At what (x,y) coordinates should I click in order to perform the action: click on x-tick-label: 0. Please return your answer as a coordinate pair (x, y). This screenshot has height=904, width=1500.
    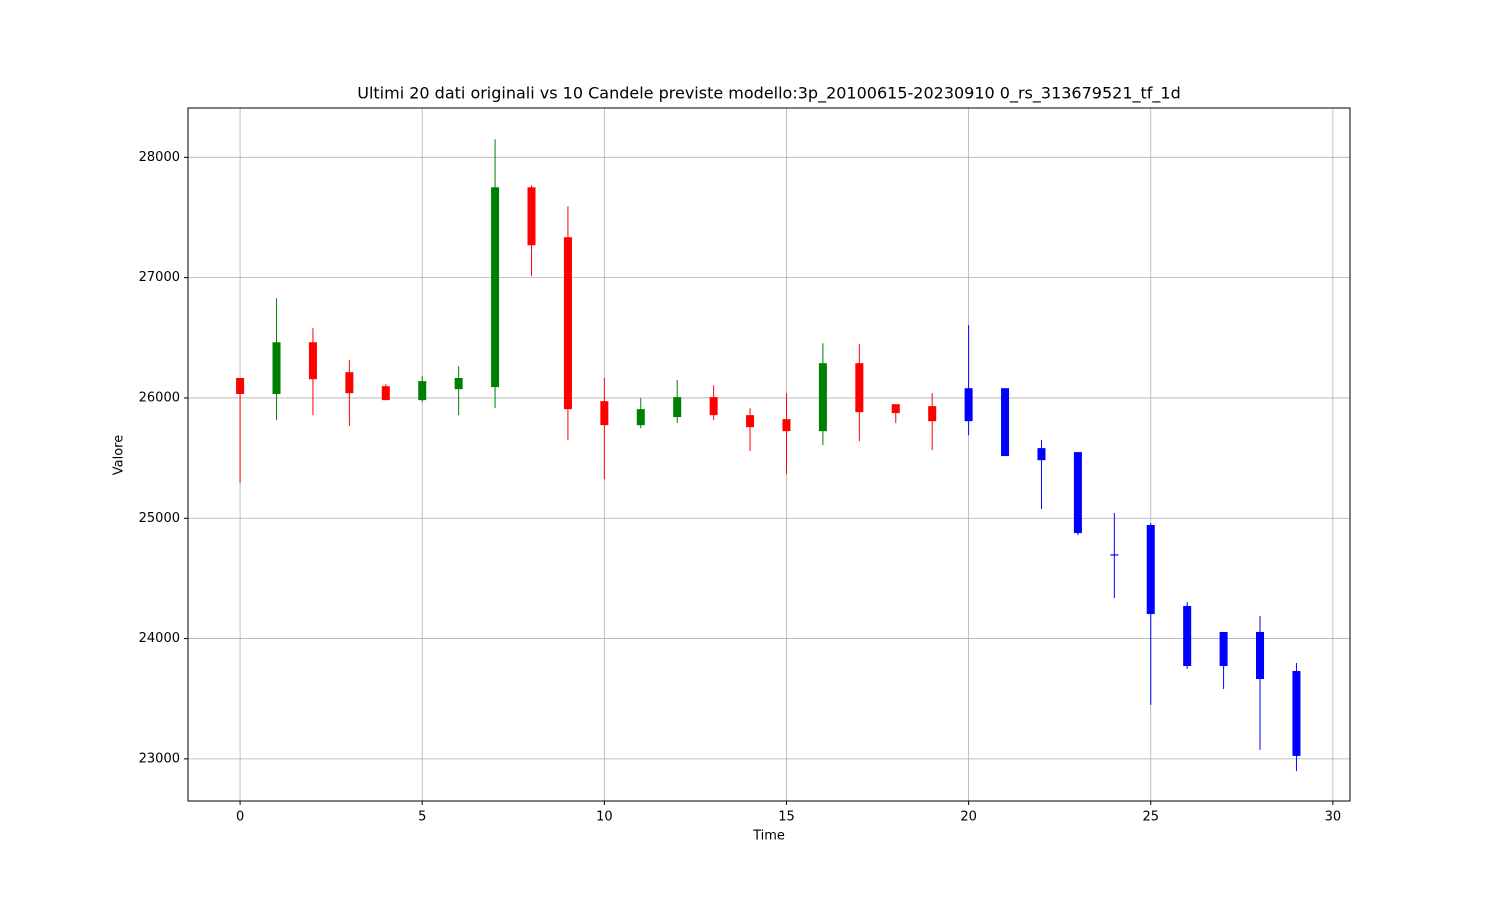
    Looking at the image, I should click on (240, 817).